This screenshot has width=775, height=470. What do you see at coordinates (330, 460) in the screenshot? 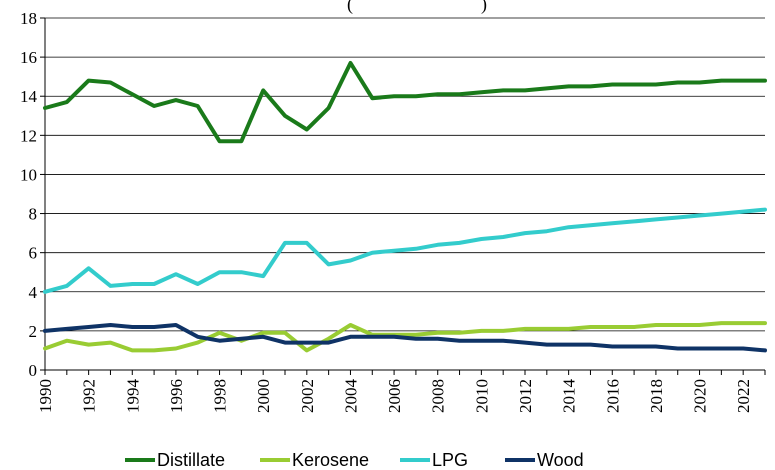
I see `legend-label-kerosene: Kerosene` at bounding box center [330, 460].